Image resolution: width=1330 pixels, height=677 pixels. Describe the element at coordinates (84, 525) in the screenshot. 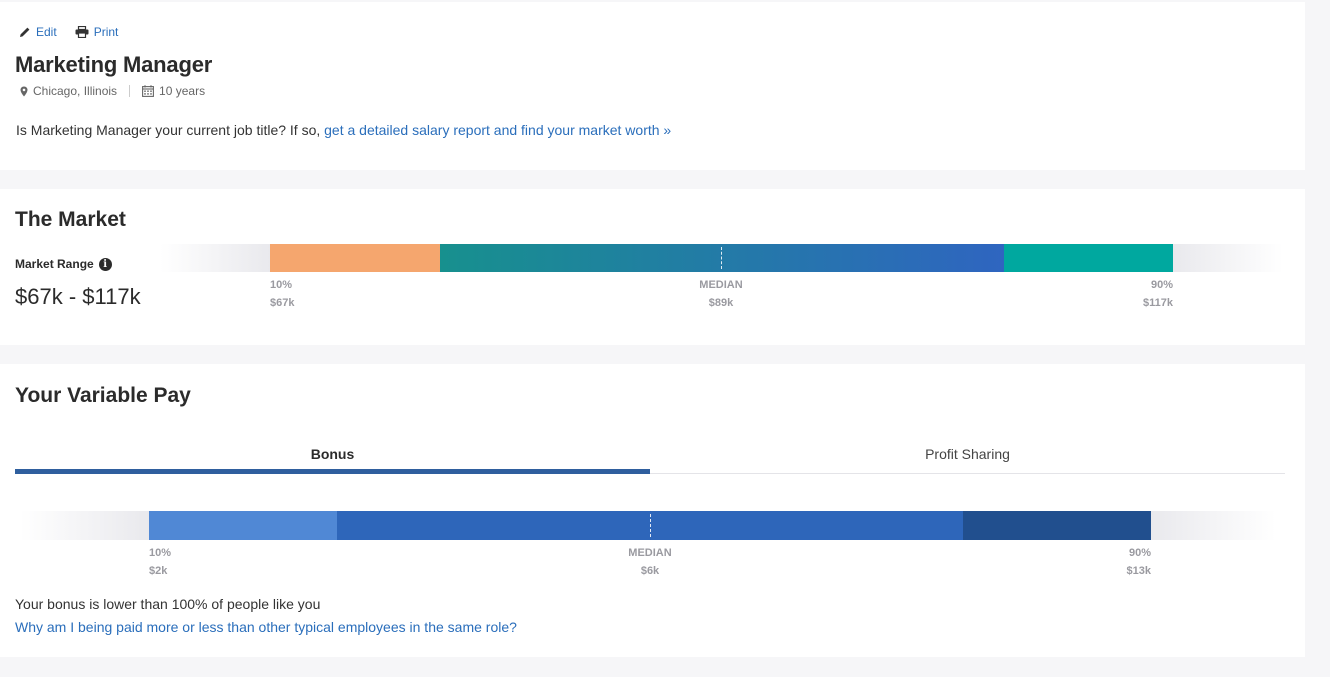

I see `bonus-bar-fade-left` at that location.